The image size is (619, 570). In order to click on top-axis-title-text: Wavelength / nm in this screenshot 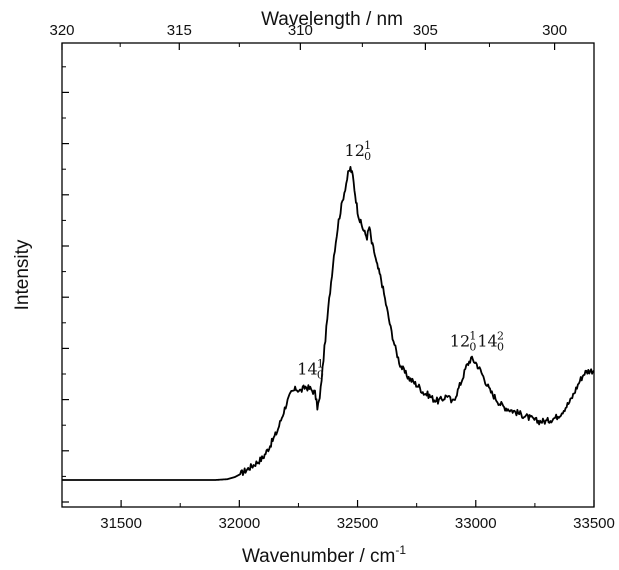, I will do `click(332, 19)`.